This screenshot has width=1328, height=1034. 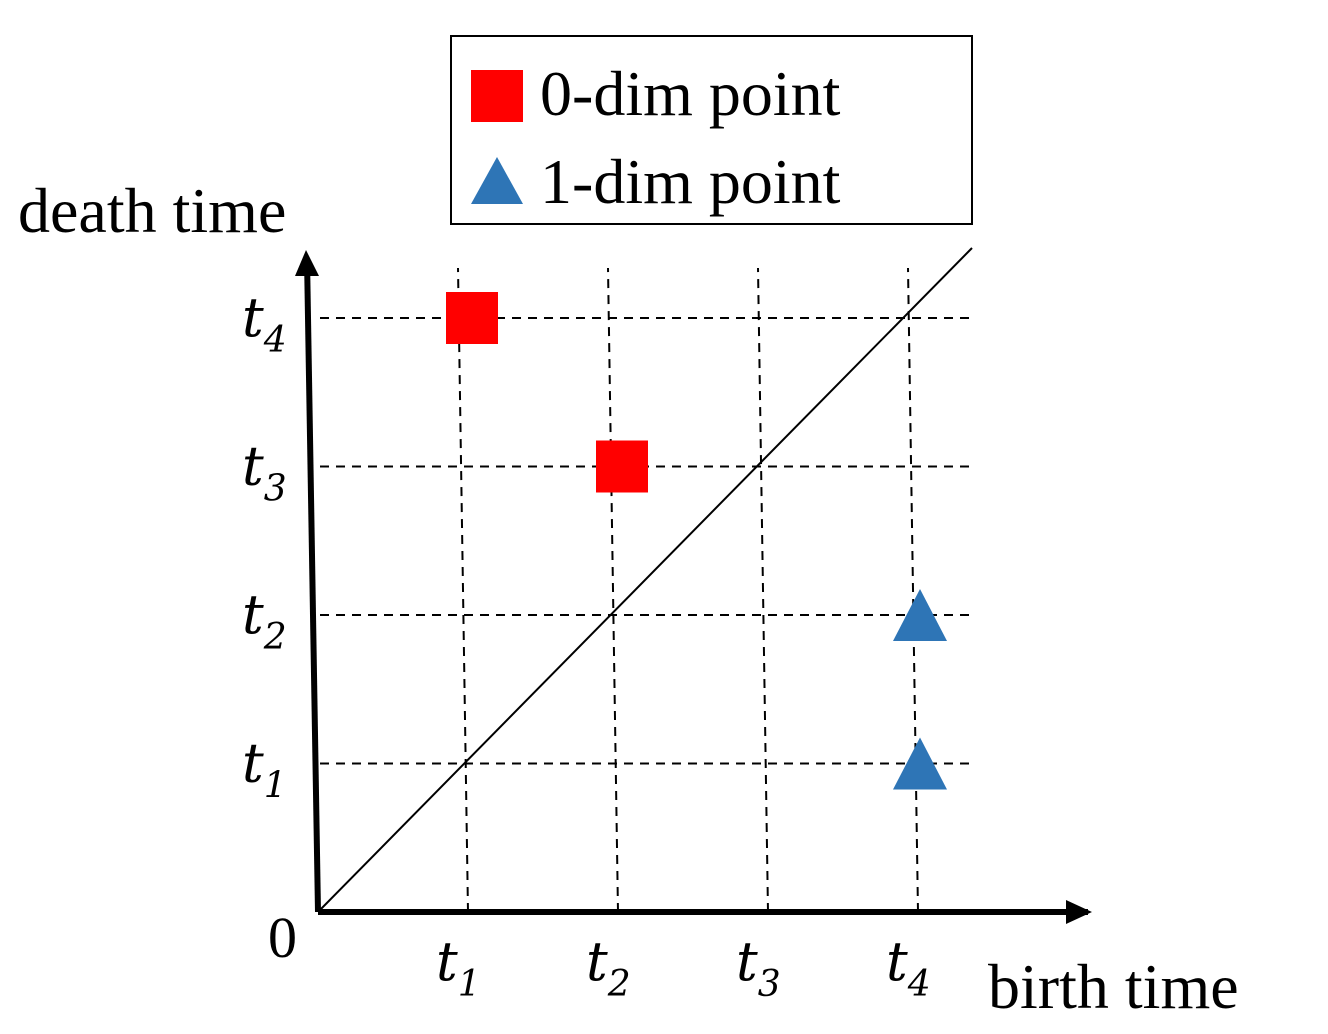 I want to click on origin-label: 0, so click(x=282, y=937).